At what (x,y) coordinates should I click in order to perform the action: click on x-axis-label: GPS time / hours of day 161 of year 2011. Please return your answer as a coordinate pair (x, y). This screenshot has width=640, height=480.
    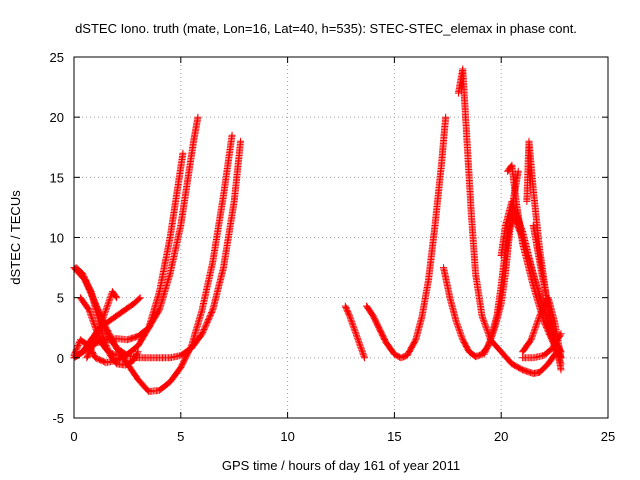
    Looking at the image, I should click on (341, 465).